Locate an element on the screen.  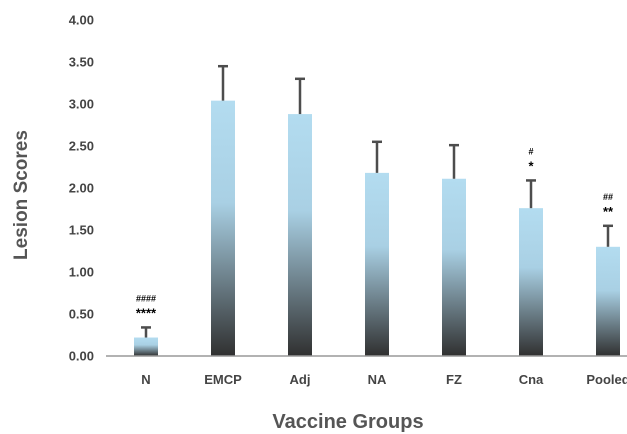
bar-na is located at coordinates (377, 264).